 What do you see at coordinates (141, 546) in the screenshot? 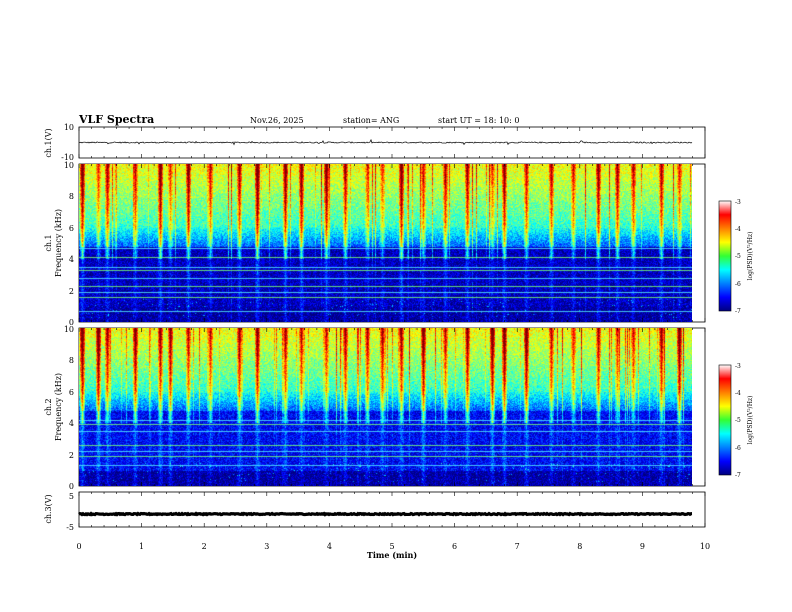
I see `xtick-label-1: 1` at bounding box center [141, 546].